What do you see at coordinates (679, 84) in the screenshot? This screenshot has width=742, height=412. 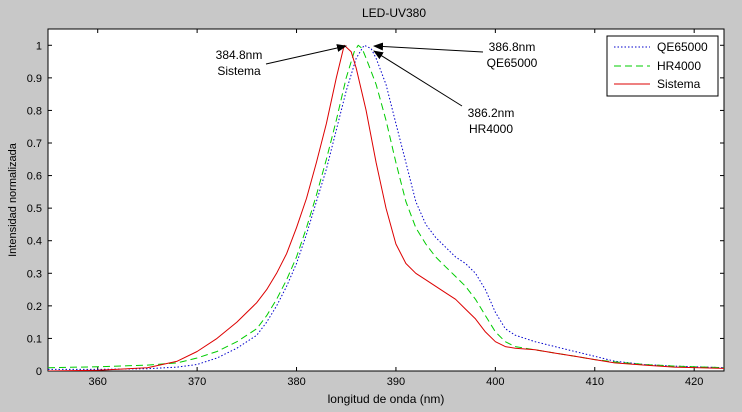 I see `legend-label-sistema: Sistema` at bounding box center [679, 84].